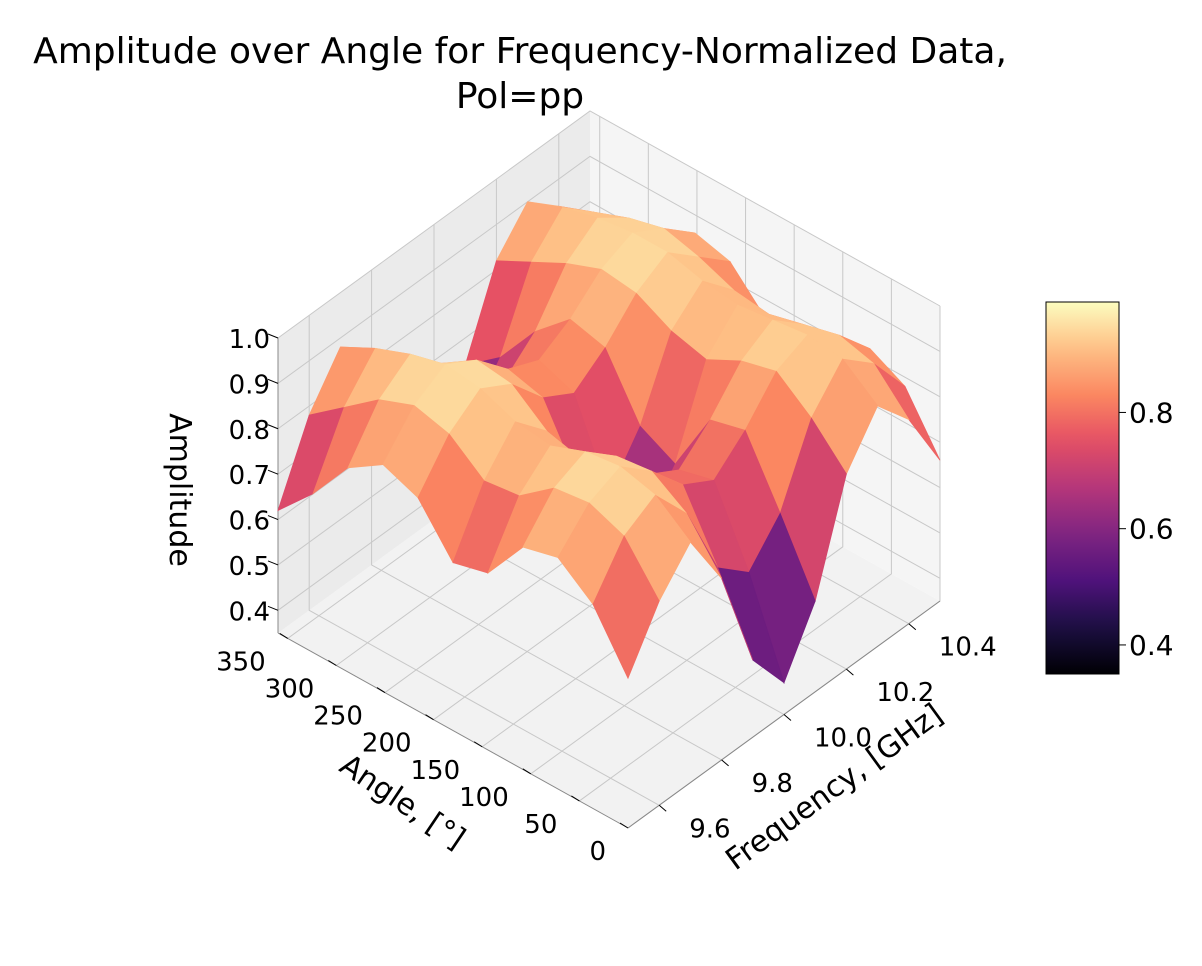 The image size is (1202, 966). What do you see at coordinates (249, 567) in the screenshot?
I see `z-tick-label: 0.5` at bounding box center [249, 567].